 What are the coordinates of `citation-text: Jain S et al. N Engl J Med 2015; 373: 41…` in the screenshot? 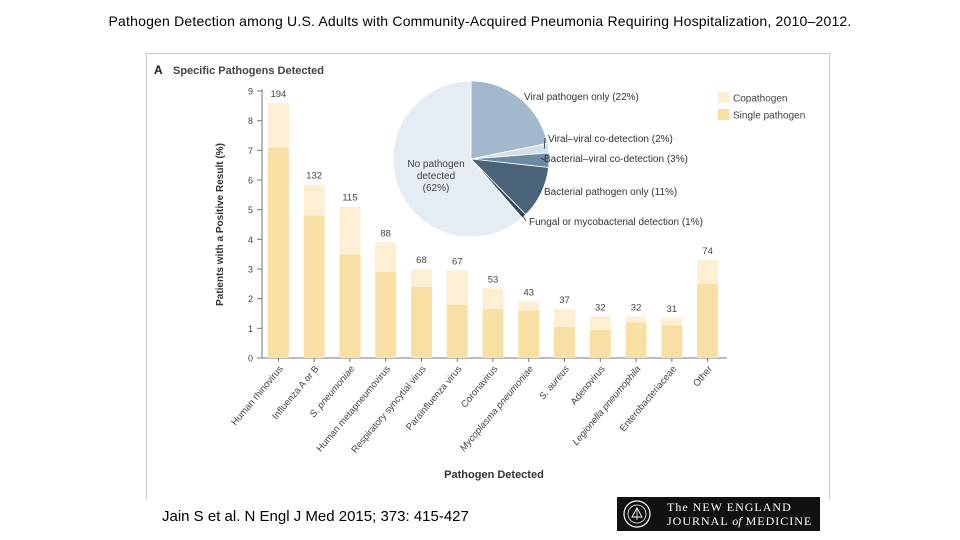 It's located at (315, 516).